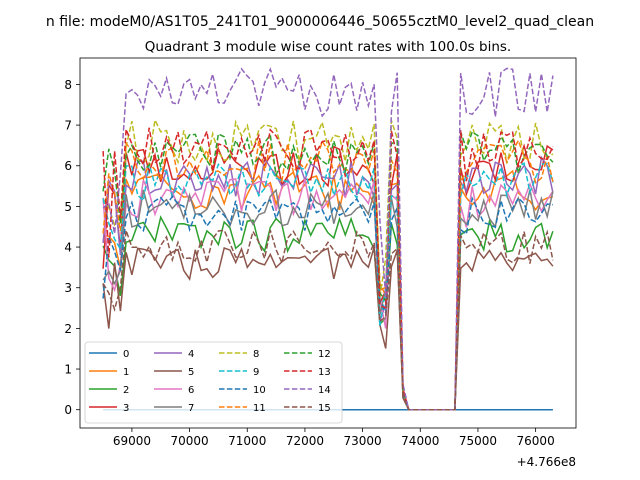  What do you see at coordinates (420, 441) in the screenshot?
I see `x-tick-label: 74000` at bounding box center [420, 441].